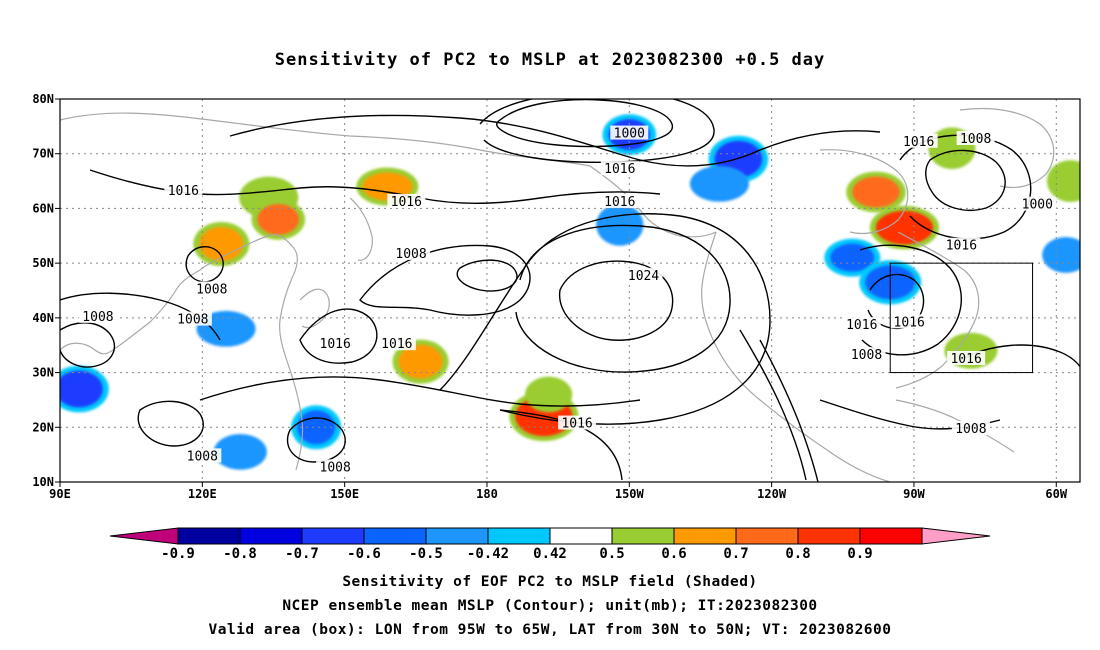 The image size is (1100, 650). Describe the element at coordinates (43, 482) in the screenshot. I see `lat-tick-label: 10N` at that location.